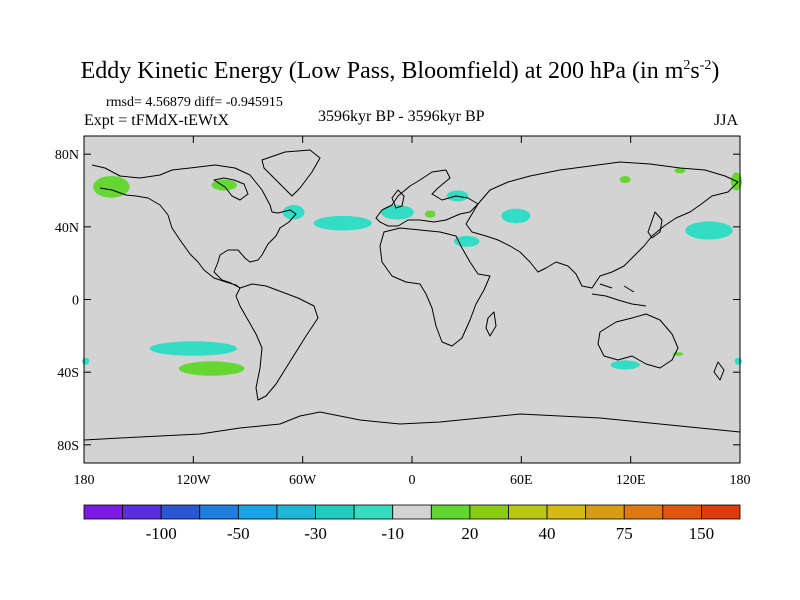 This screenshot has width=800, height=600. I want to click on coast-new-zealand, so click(719, 371).